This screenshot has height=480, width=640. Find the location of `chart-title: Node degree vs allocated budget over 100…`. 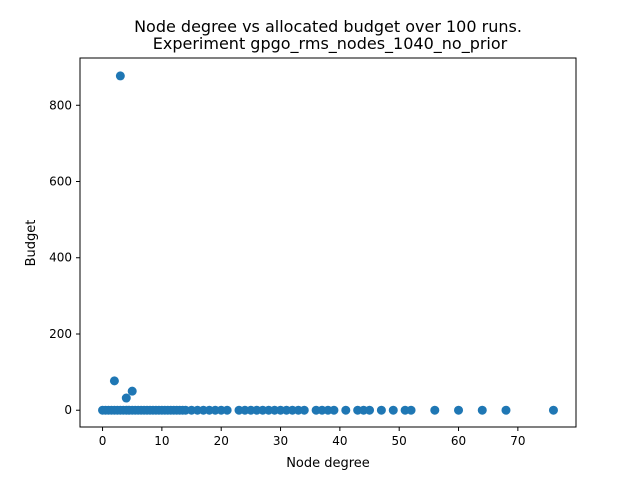

chart-title: Node degree vs allocated budget over 100… is located at coordinates (328, 26).